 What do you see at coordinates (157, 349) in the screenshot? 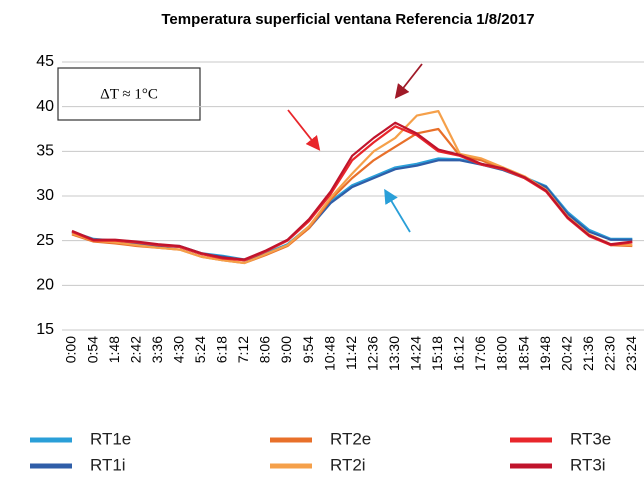
I see `x-tick-label: 3:36` at bounding box center [157, 349].